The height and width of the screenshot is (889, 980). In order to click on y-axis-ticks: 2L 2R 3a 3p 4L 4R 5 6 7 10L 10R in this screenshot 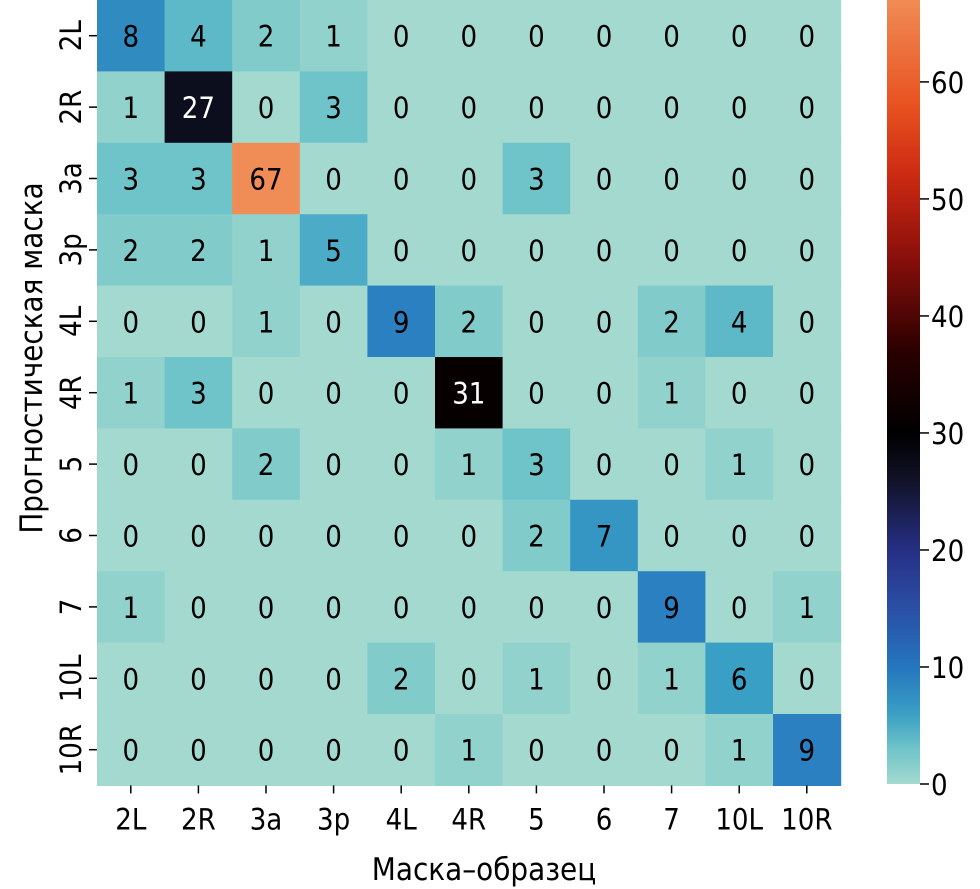, I will do `click(75, 397)`.